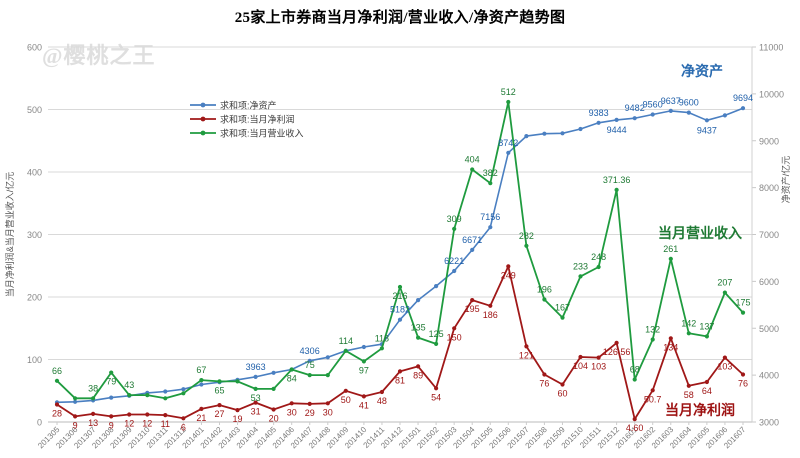 The width and height of the screenshot is (800, 458). What do you see at coordinates (472, 240) in the screenshot?
I see `data-label: 6671` at bounding box center [472, 240].